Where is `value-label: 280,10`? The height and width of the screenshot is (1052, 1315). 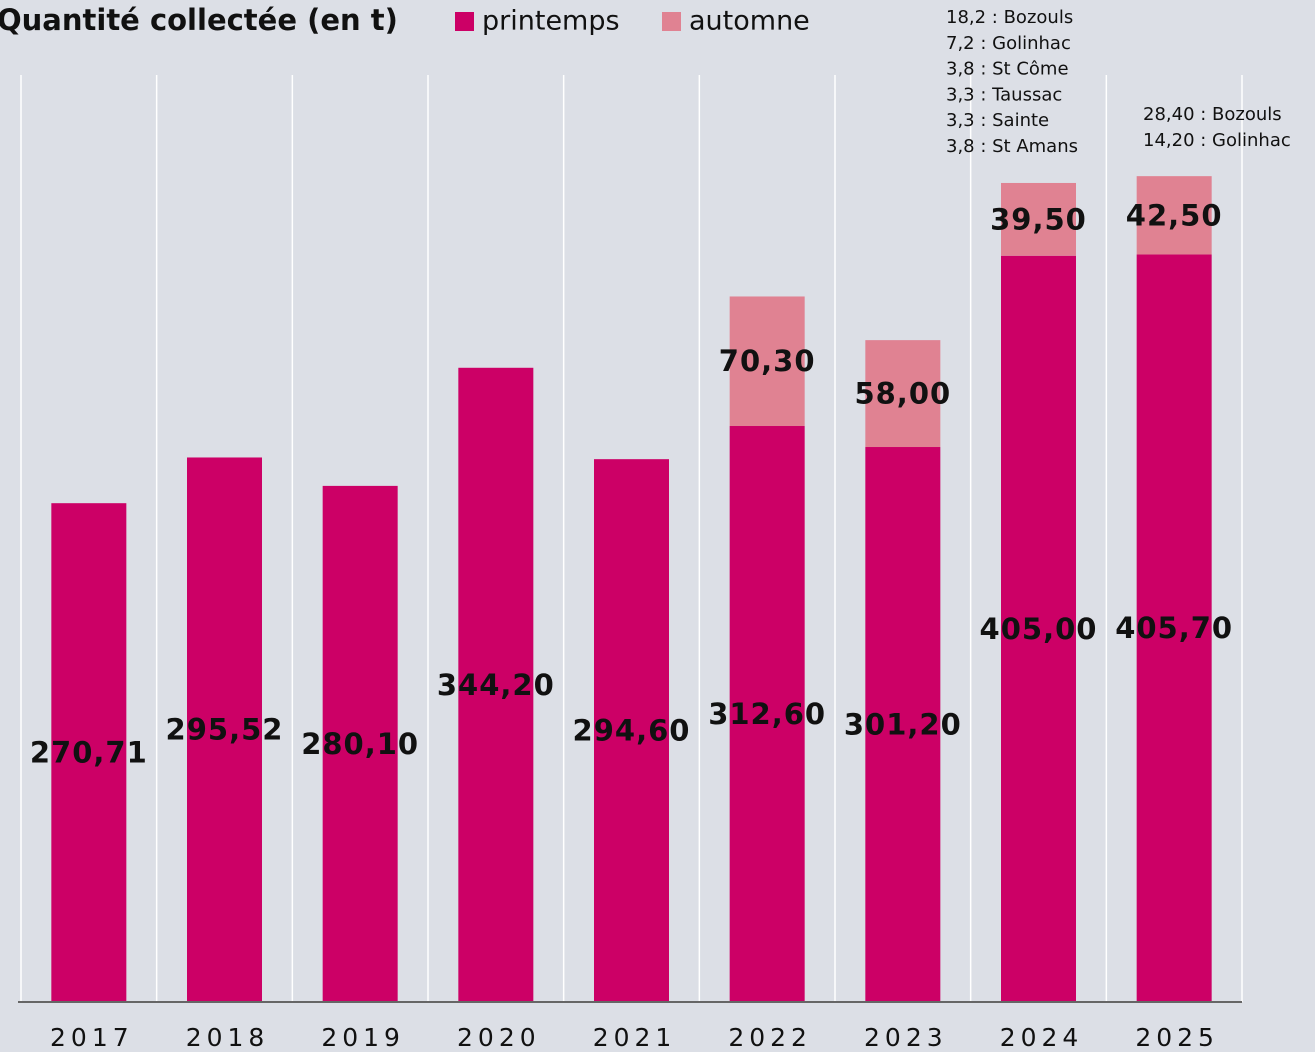
value-label: 280,10 is located at coordinates (360, 744).